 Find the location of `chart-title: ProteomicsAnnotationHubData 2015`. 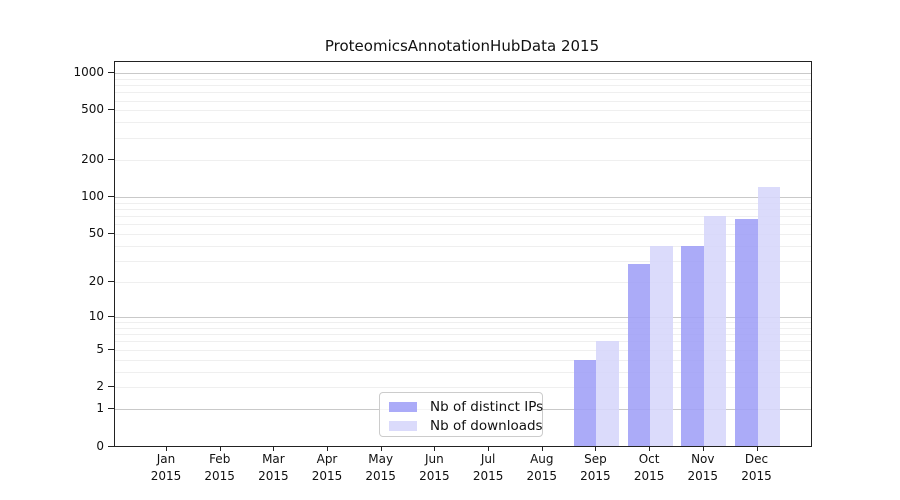

chart-title: ProteomicsAnnotationHubData 2015 is located at coordinates (462, 46).